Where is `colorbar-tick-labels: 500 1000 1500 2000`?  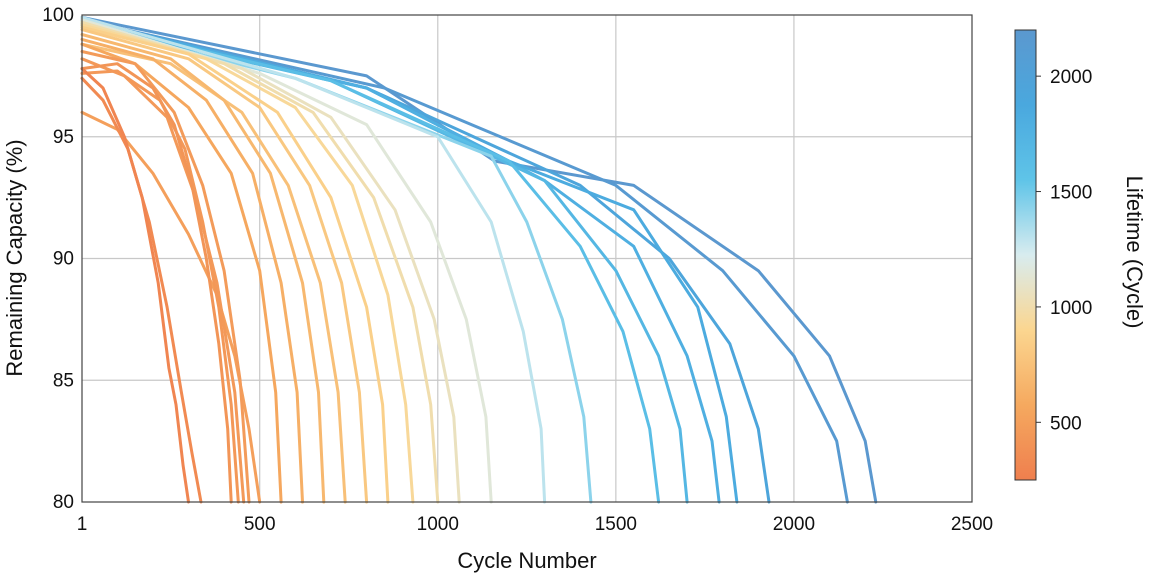
colorbar-tick-labels: 500 1000 1500 2000 is located at coordinates (1064, 250).